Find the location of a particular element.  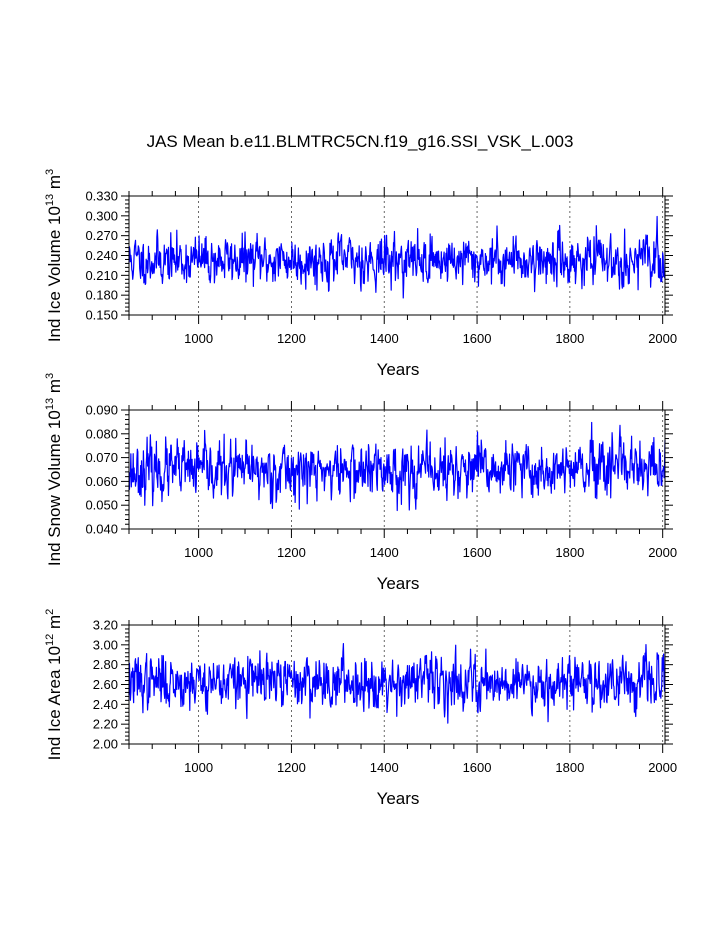

y-tick-label: 2.40 is located at coordinates (105, 704).